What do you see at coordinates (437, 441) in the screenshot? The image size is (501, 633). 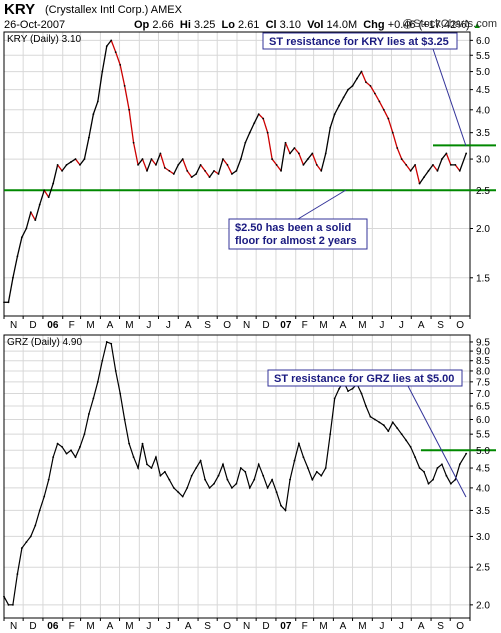 I see `grz-annotation-pointer` at bounding box center [437, 441].